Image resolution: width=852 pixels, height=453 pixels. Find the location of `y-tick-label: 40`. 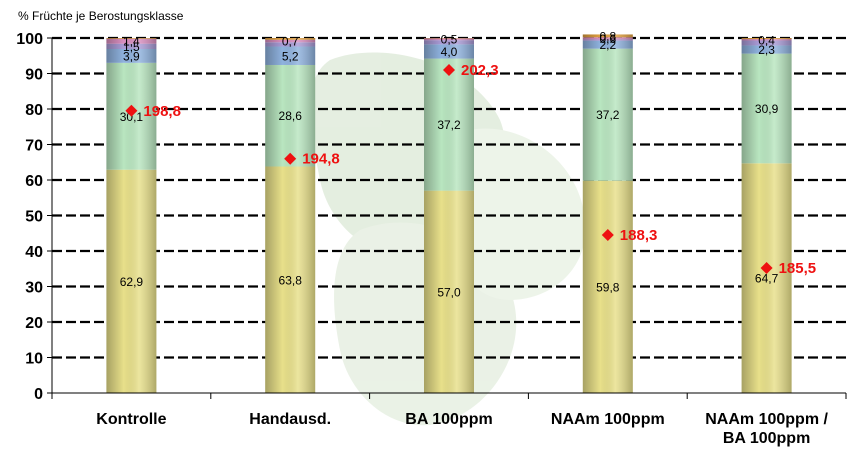

y-tick-label: 40 is located at coordinates (34, 252).